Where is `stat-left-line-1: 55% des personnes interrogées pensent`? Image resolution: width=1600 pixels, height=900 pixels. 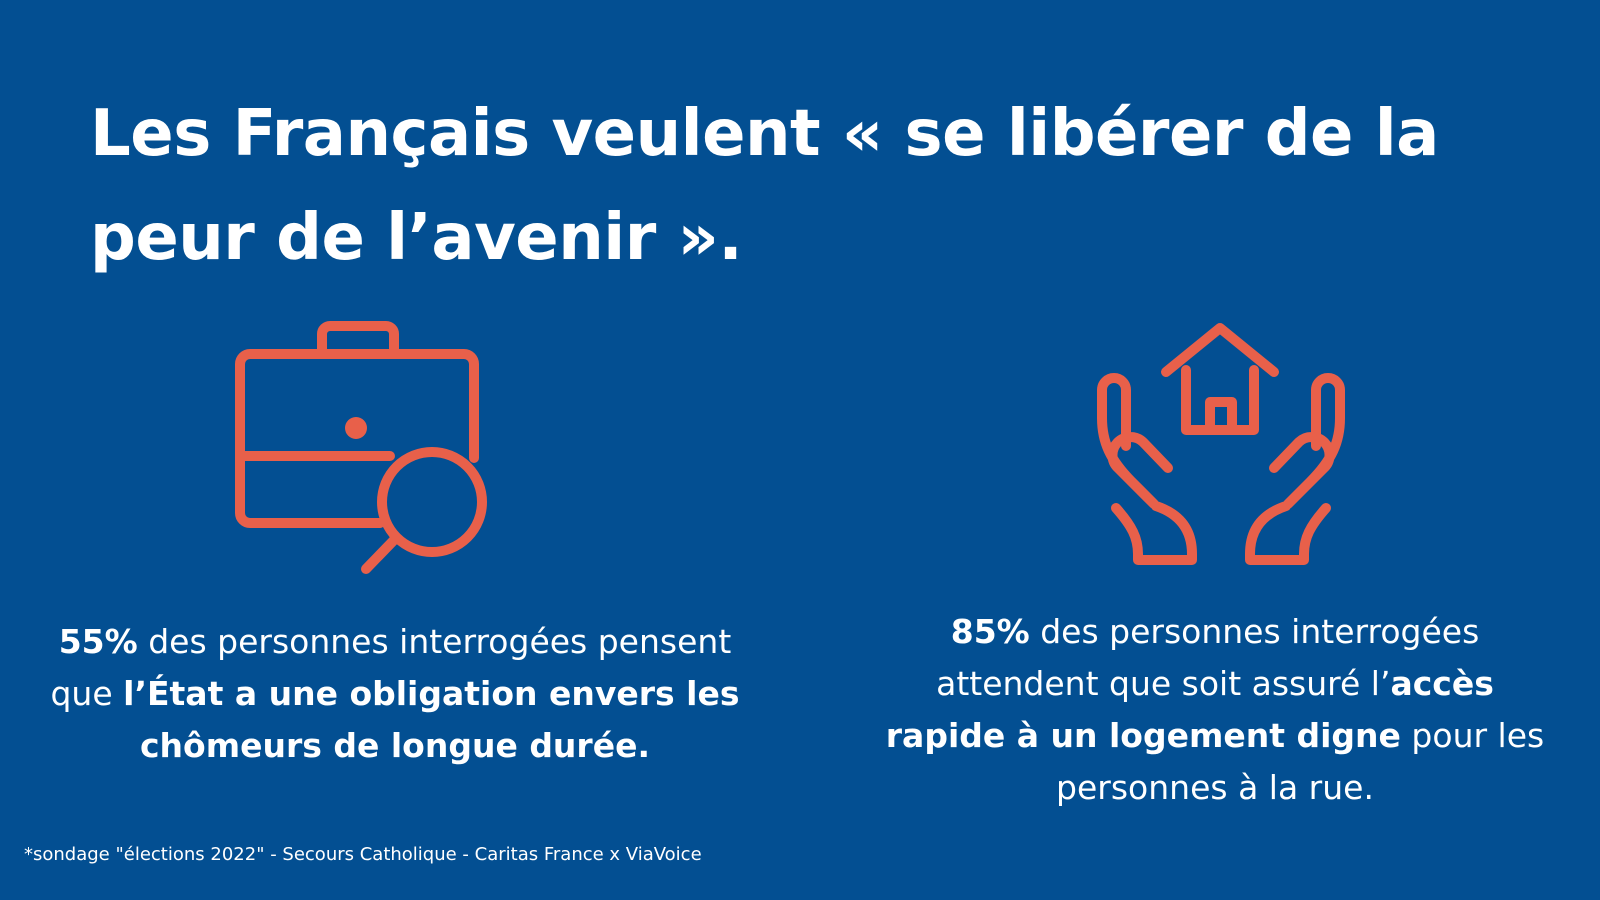
stat-left-line-1: 55% des personnes interrogées pensent is located at coordinates (395, 642).